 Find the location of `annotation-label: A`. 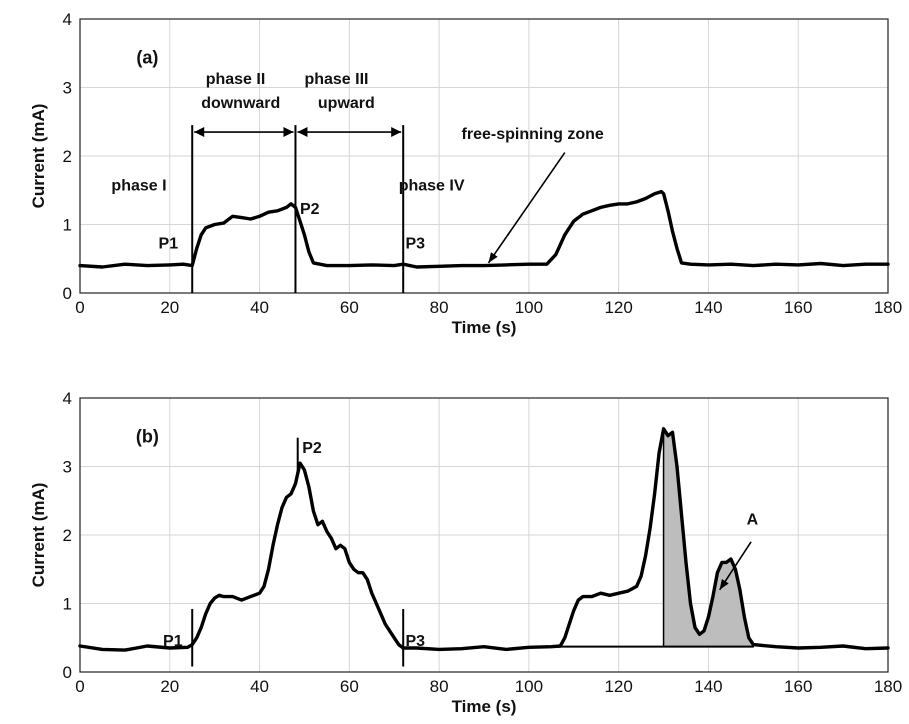

annotation-label: A is located at coordinates (753, 520).